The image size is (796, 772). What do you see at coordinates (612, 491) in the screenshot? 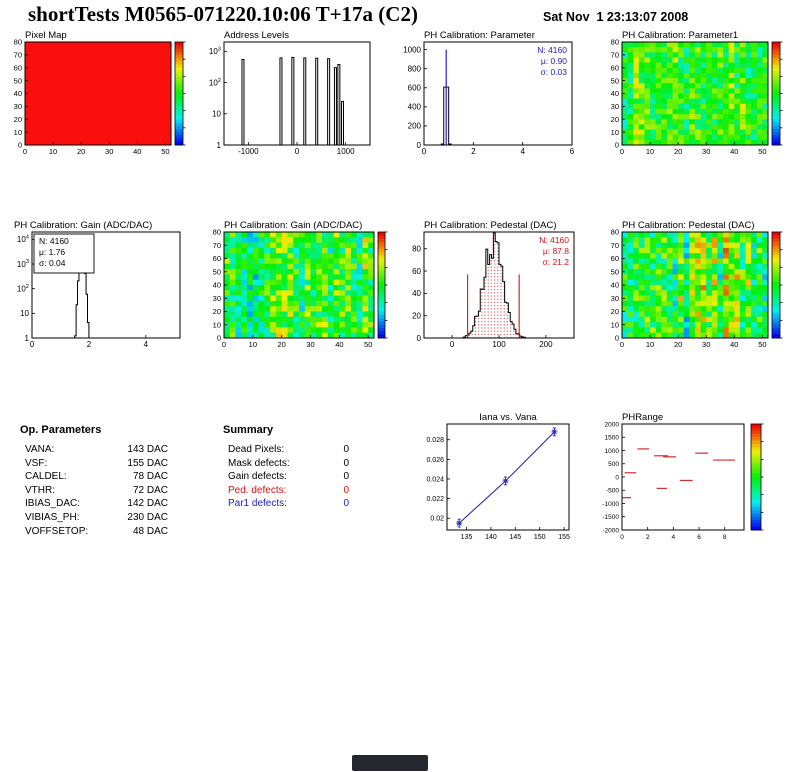
I see `svg-text: -500` at bounding box center [612, 491].